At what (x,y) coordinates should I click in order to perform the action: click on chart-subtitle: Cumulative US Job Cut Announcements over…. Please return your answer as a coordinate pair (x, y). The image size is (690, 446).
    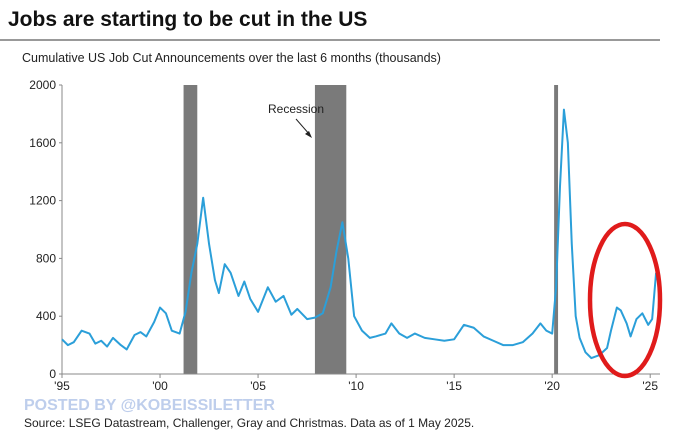
    Looking at the image, I should click on (231, 58).